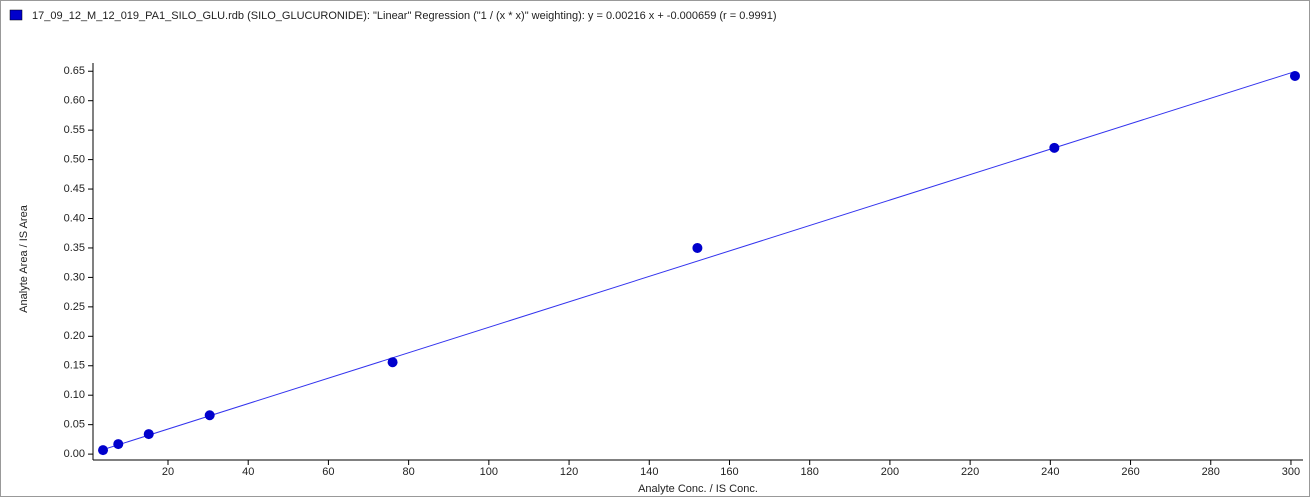 Image resolution: width=1310 pixels, height=497 pixels. I want to click on x-tick-label: 200, so click(890, 472).